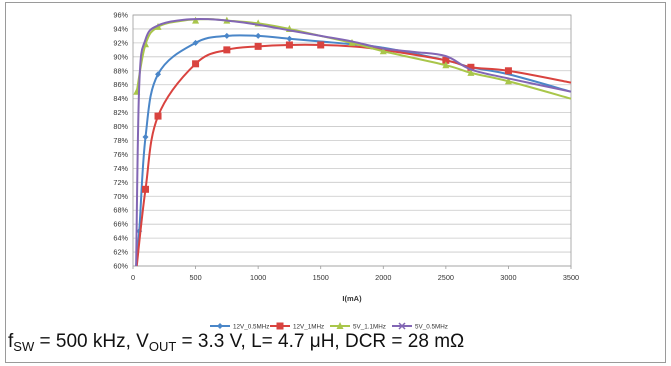 This screenshot has width=671, height=366. I want to click on legend-item-5v-1-1mhz: 5V_1.1MHz, so click(358, 326).